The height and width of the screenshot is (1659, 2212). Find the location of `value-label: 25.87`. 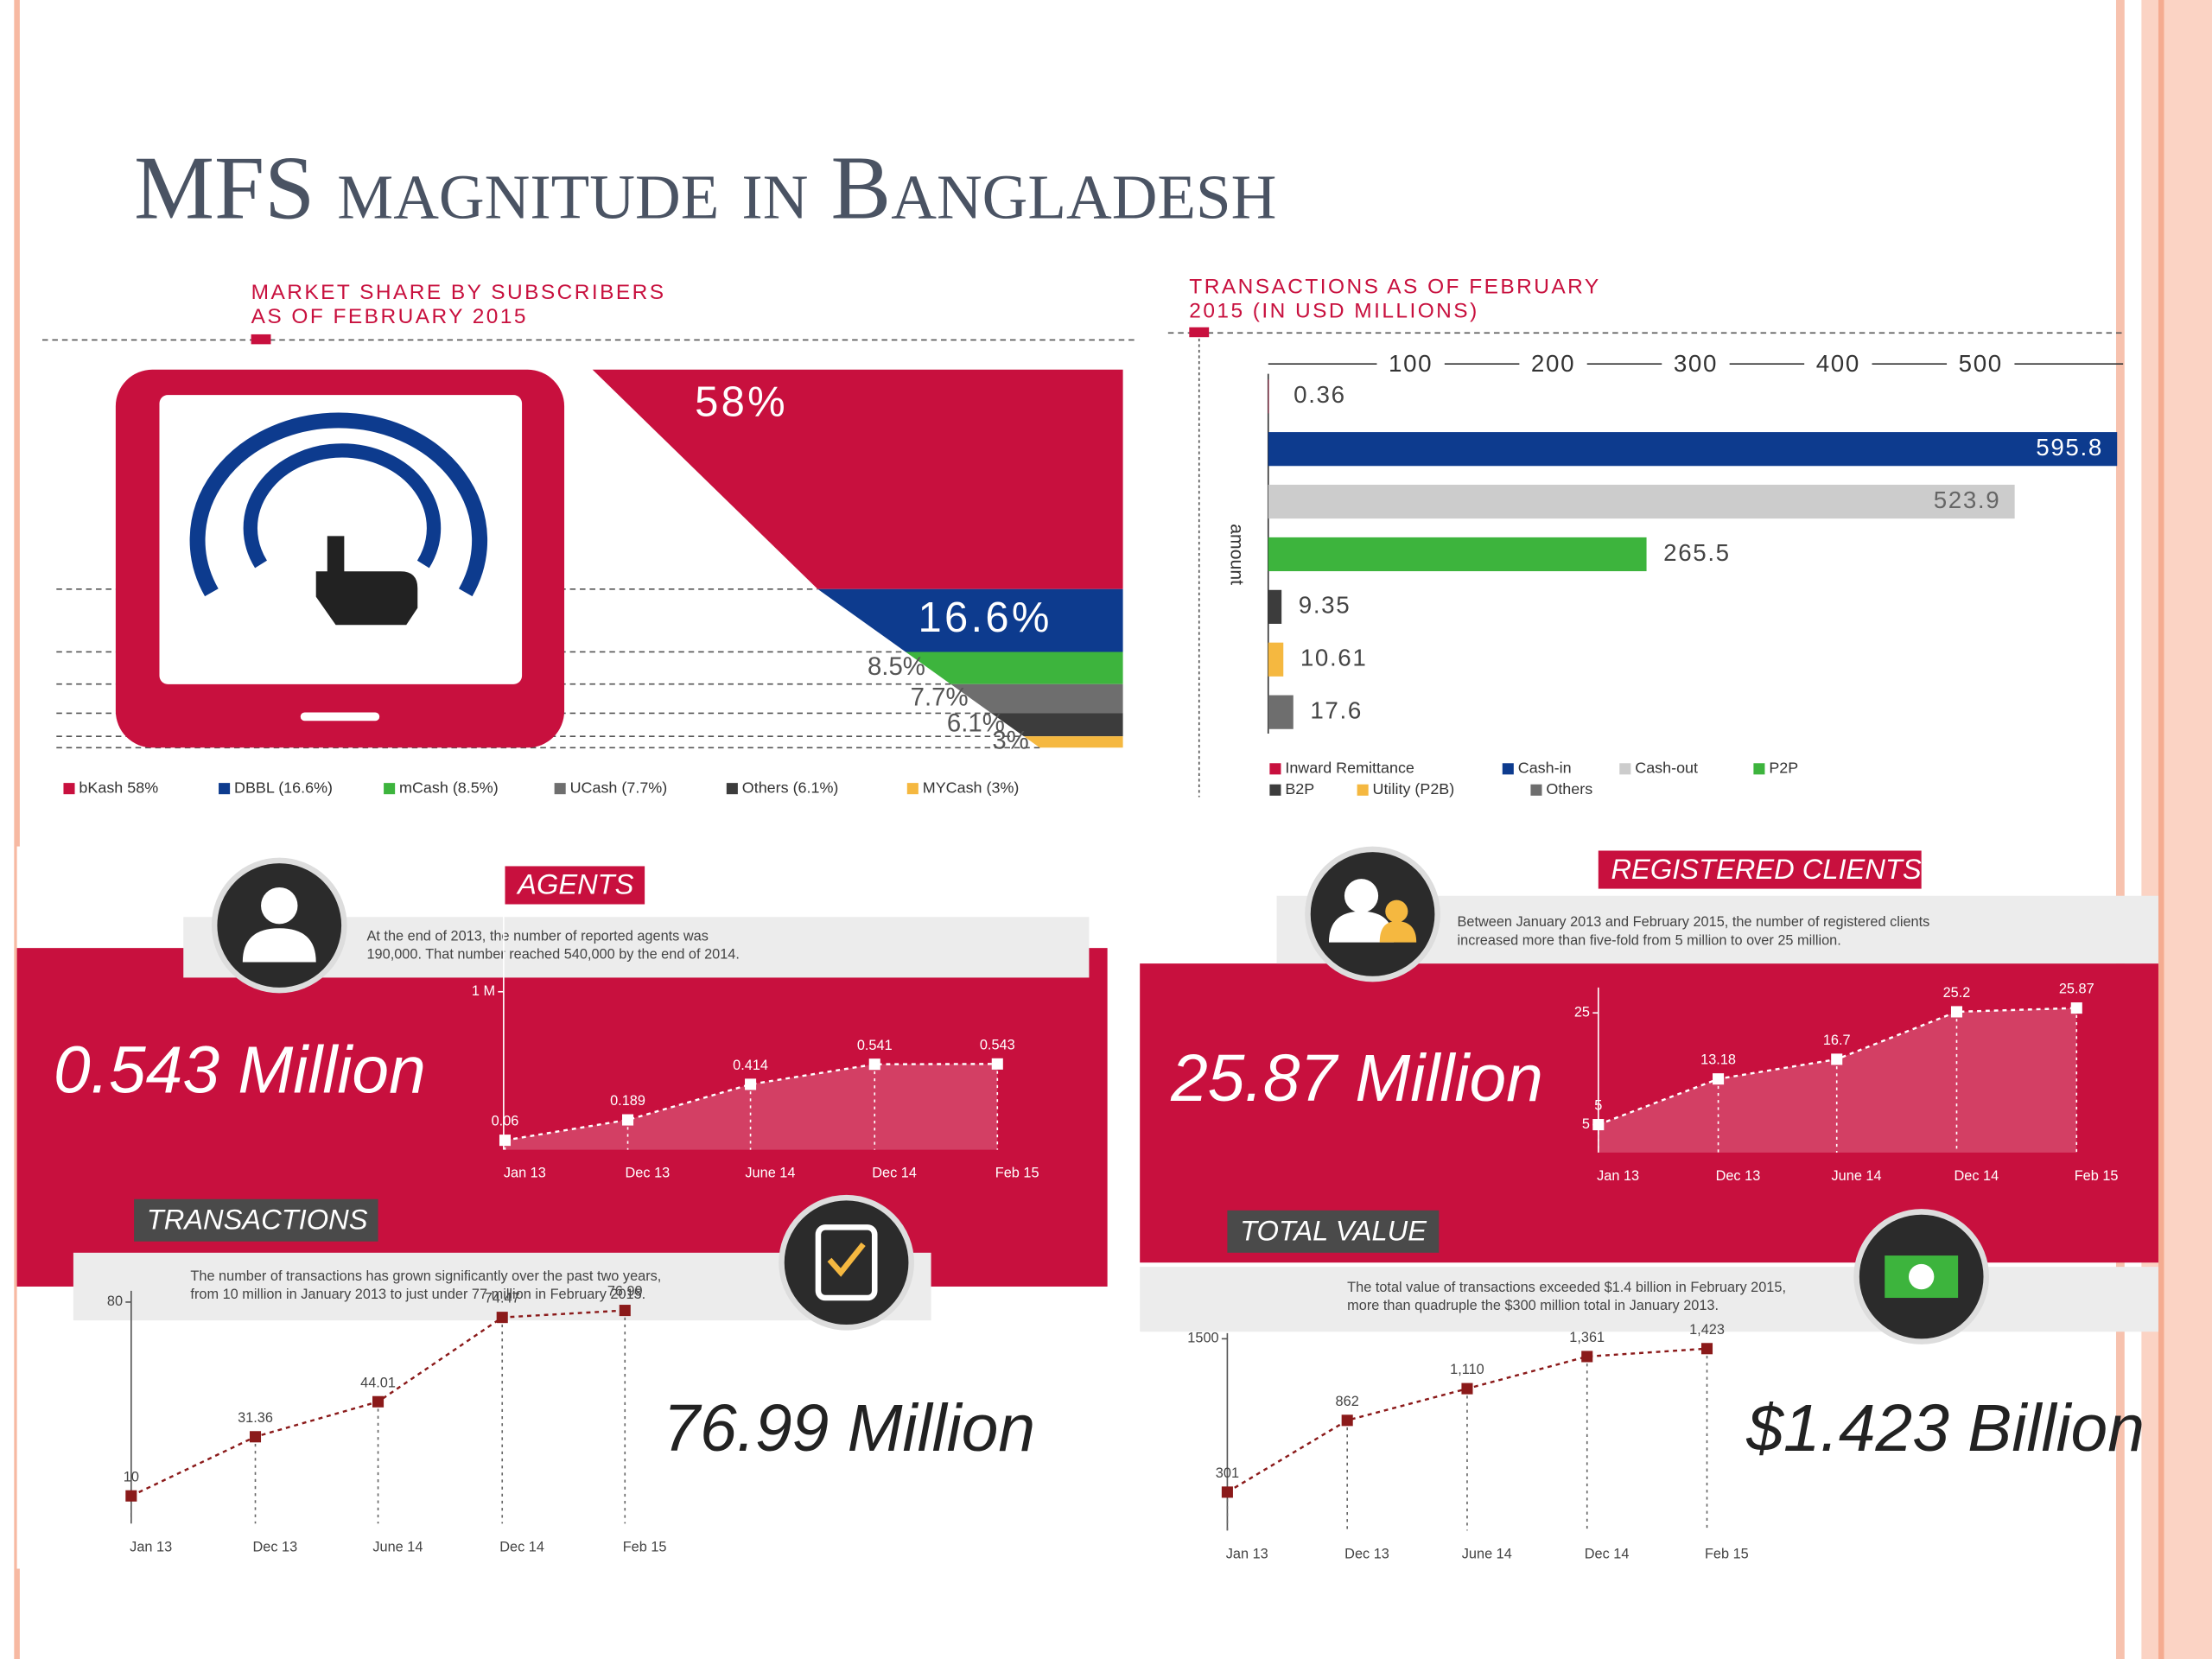

value-label: 25.87 is located at coordinates (2076, 990).